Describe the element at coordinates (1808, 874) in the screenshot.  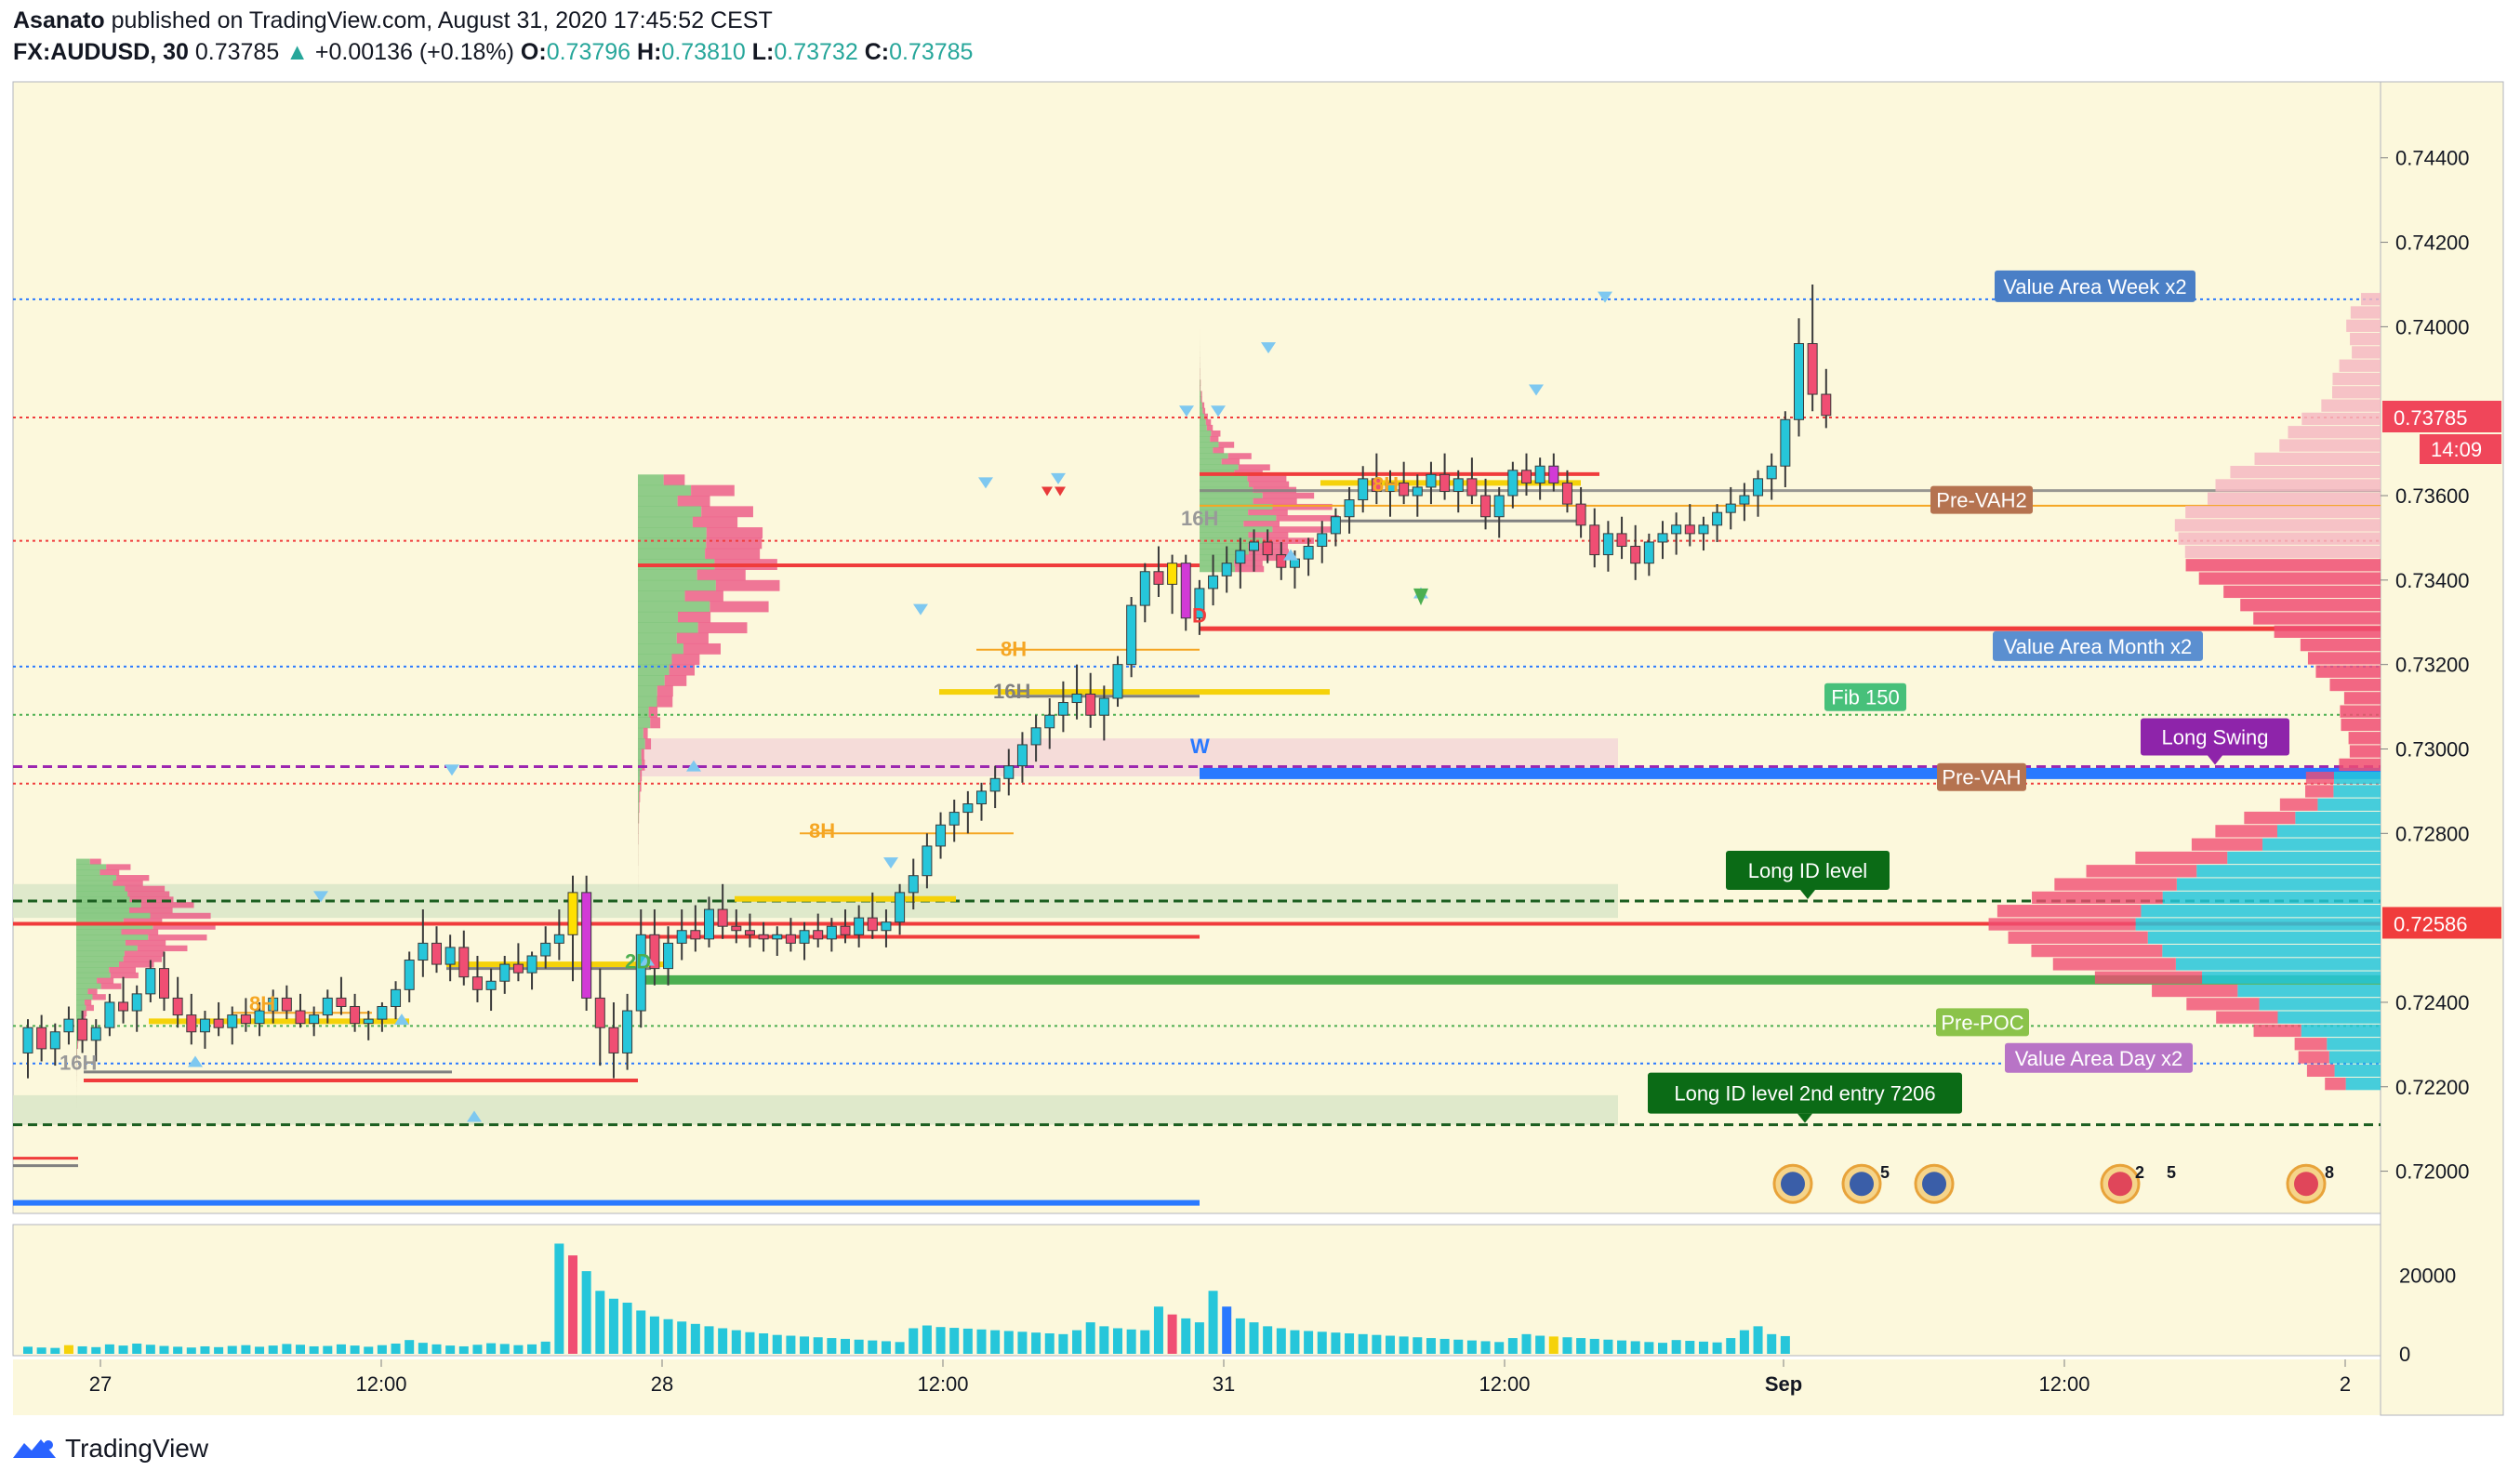
I see `annotation-label: Long ID level` at that location.